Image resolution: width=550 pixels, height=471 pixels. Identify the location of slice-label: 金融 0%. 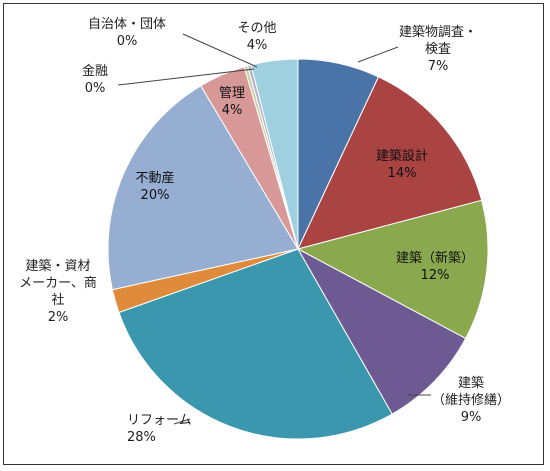
(95, 79).